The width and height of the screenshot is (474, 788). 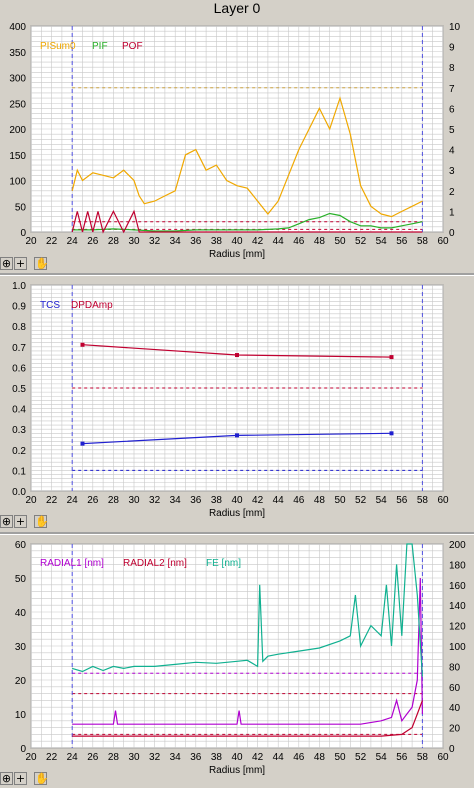 What do you see at coordinates (452, 192) in the screenshot?
I see `y2-tick-label: 2` at bounding box center [452, 192].